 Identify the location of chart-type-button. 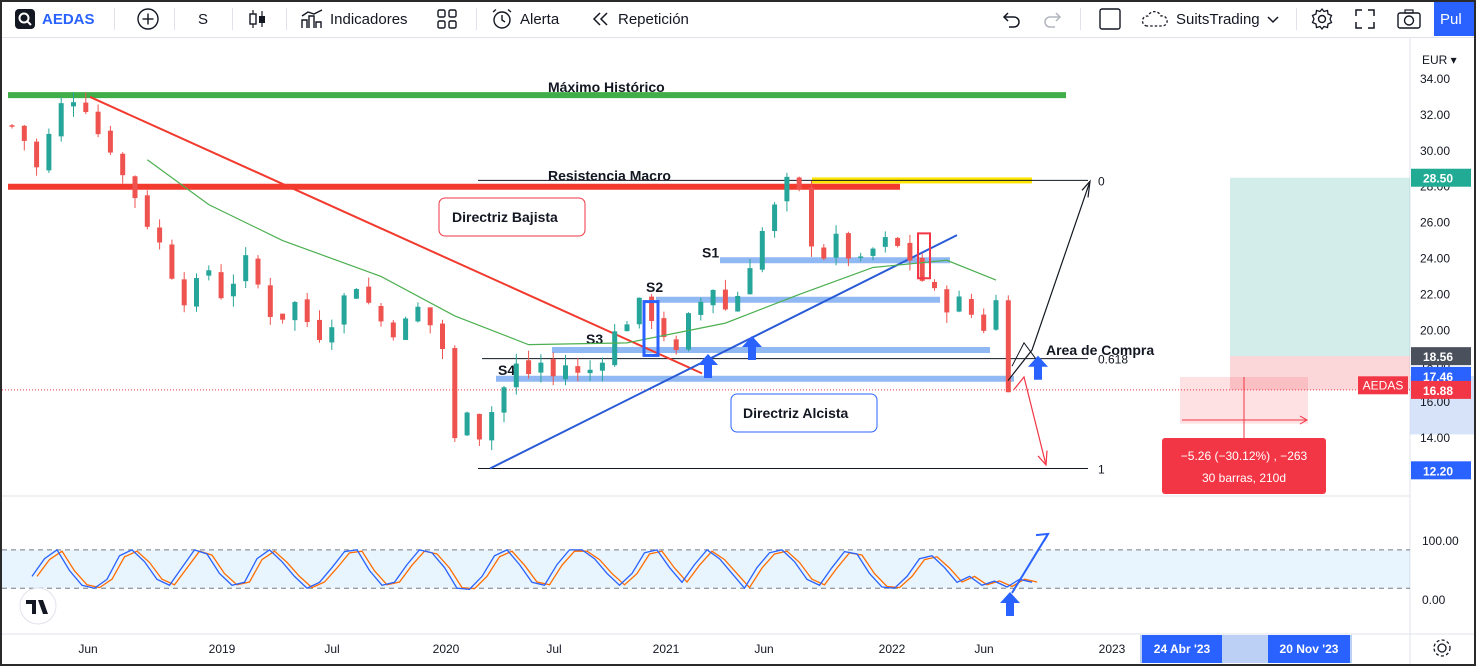
(257, 19).